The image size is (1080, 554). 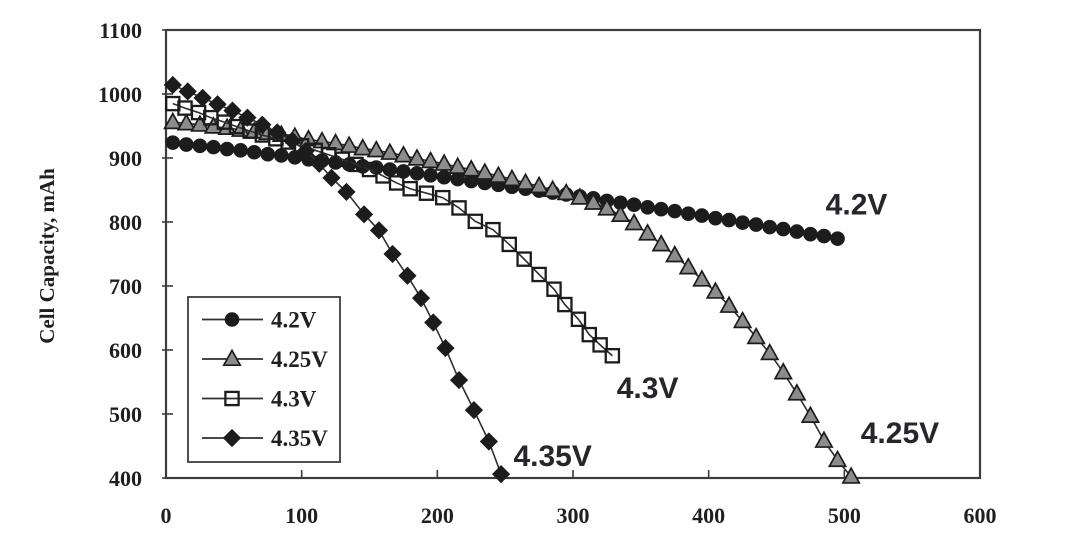 I want to click on y-tick-label: 400, so click(x=125, y=478).